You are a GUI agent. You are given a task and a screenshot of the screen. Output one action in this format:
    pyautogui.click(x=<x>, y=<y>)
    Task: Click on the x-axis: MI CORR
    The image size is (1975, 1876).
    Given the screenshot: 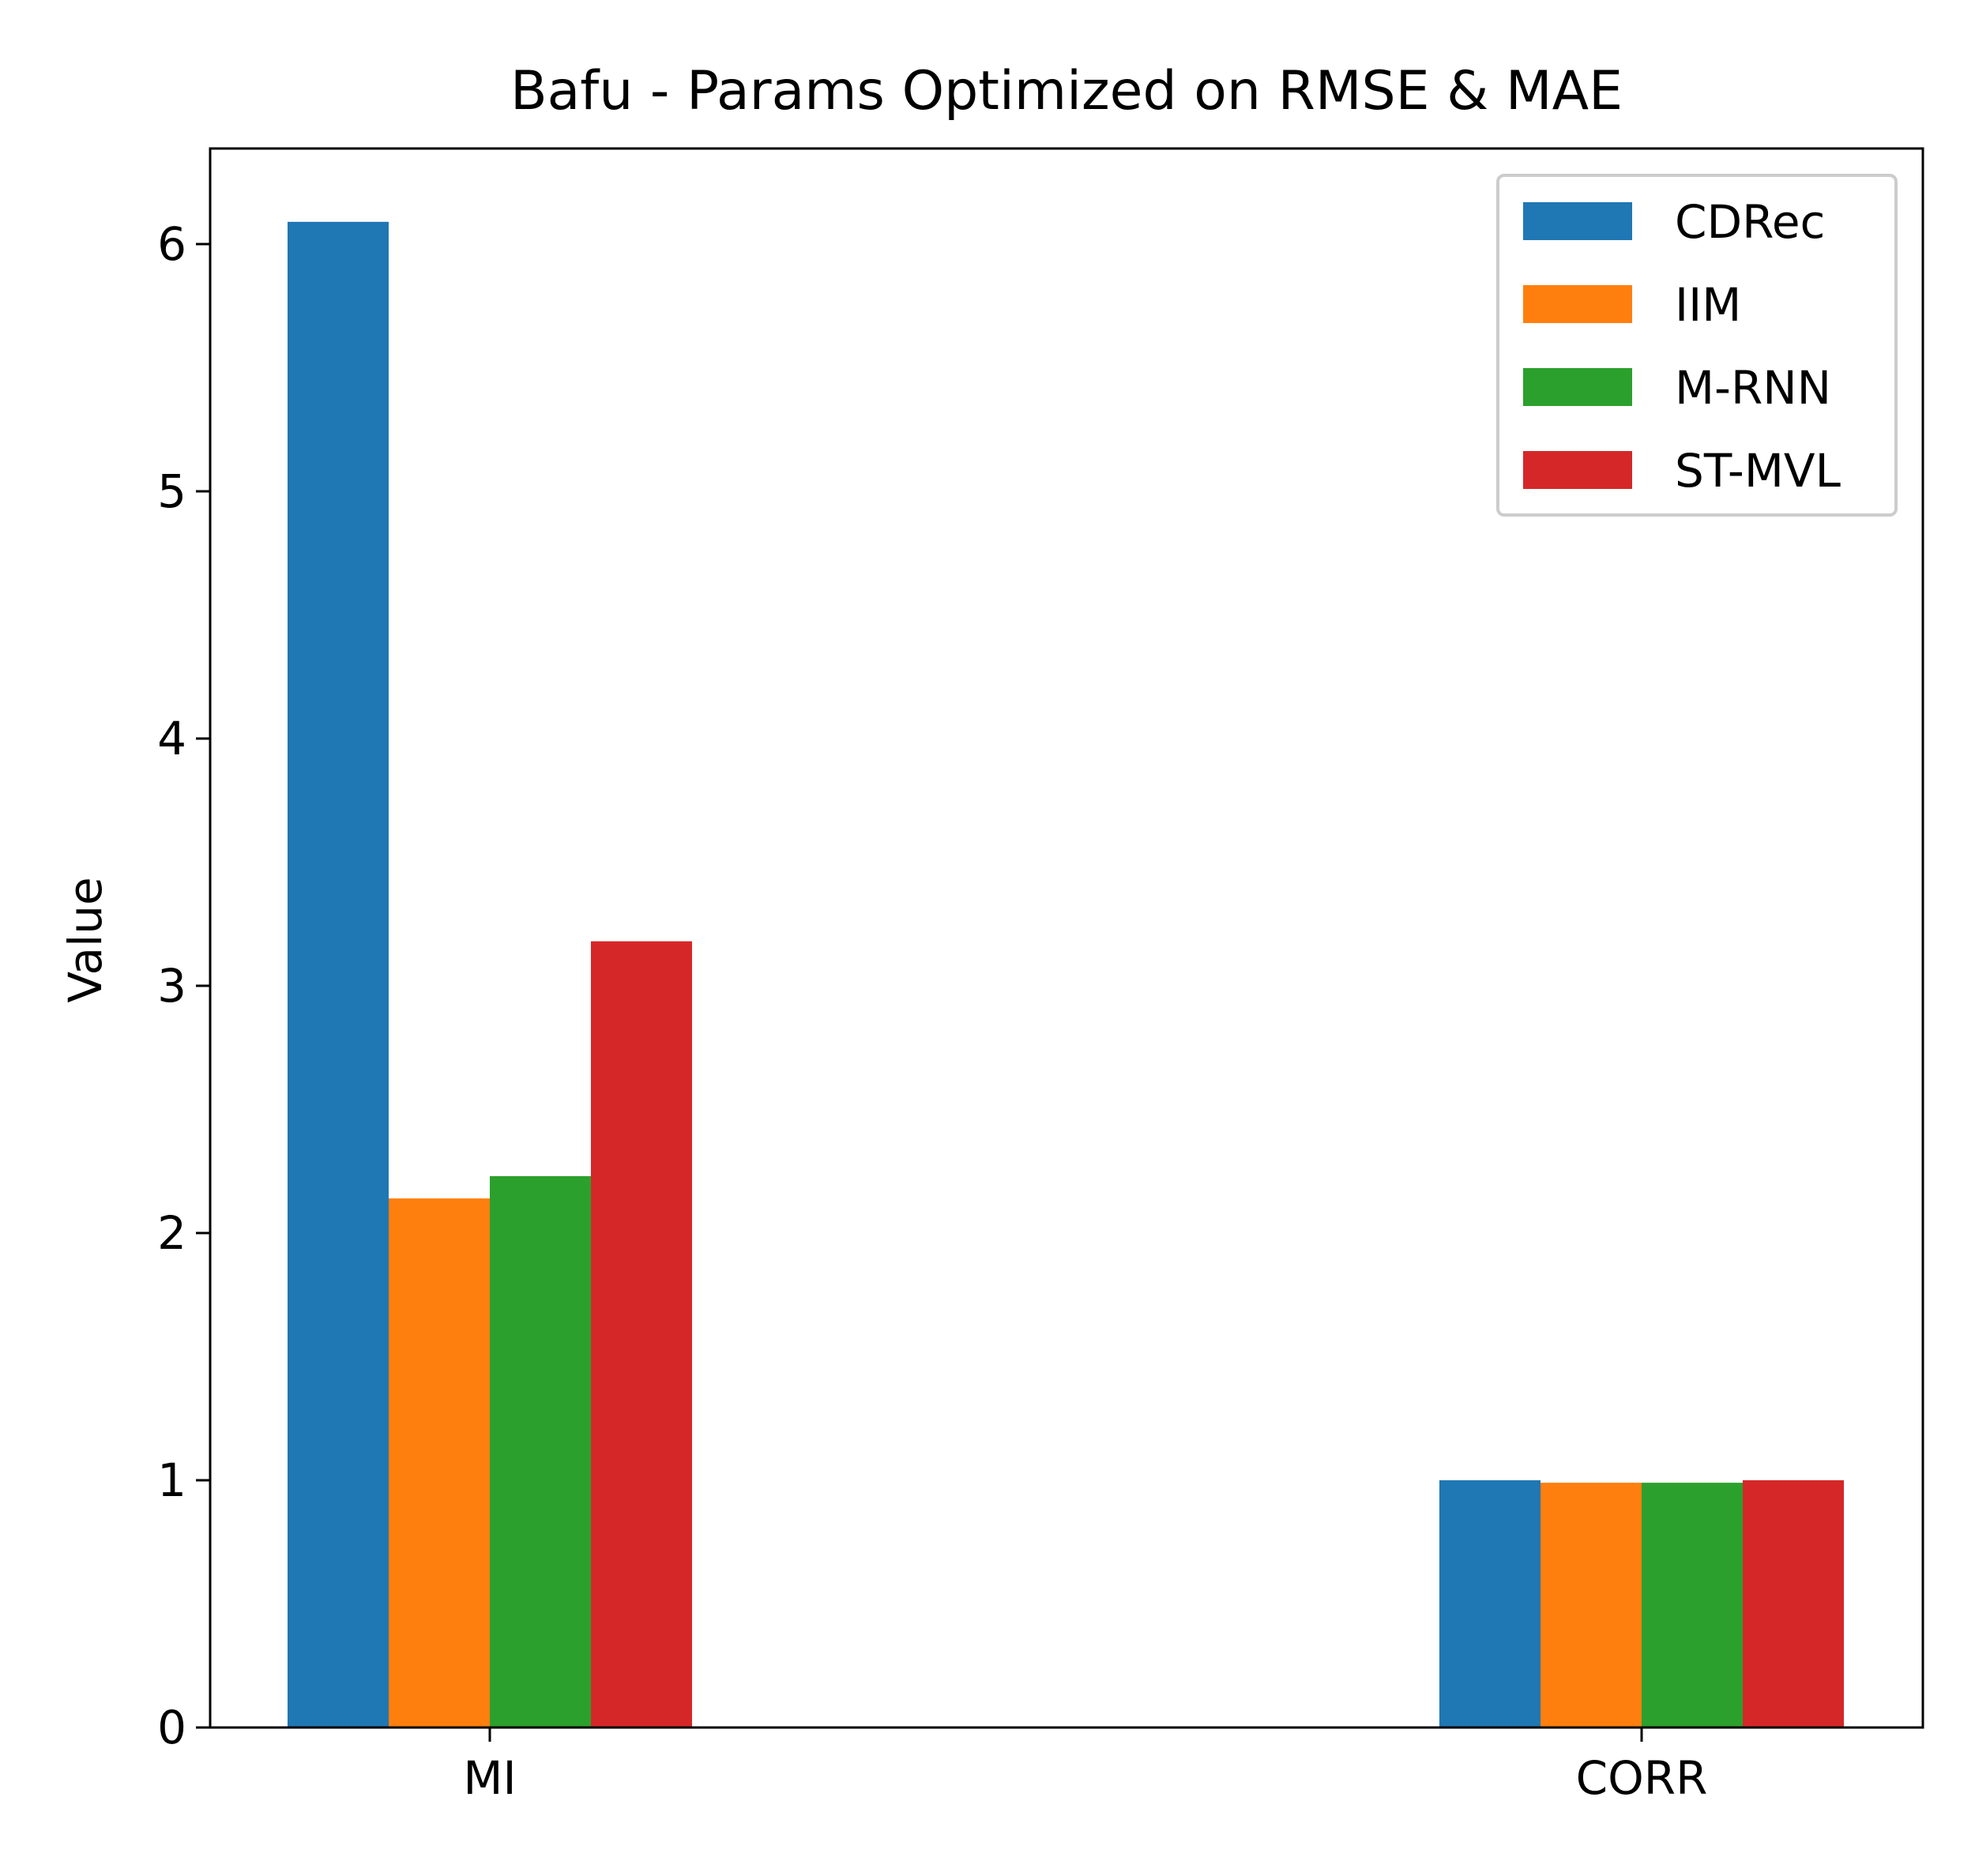 What is the action you would take?
    pyautogui.click(x=1085, y=1766)
    